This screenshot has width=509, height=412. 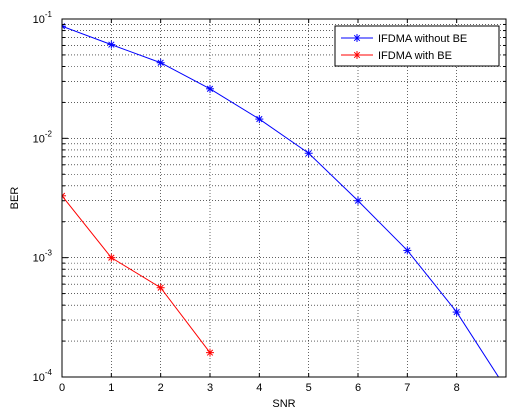 I want to click on y-tick-label: 10⁻³, so click(x=43, y=257).